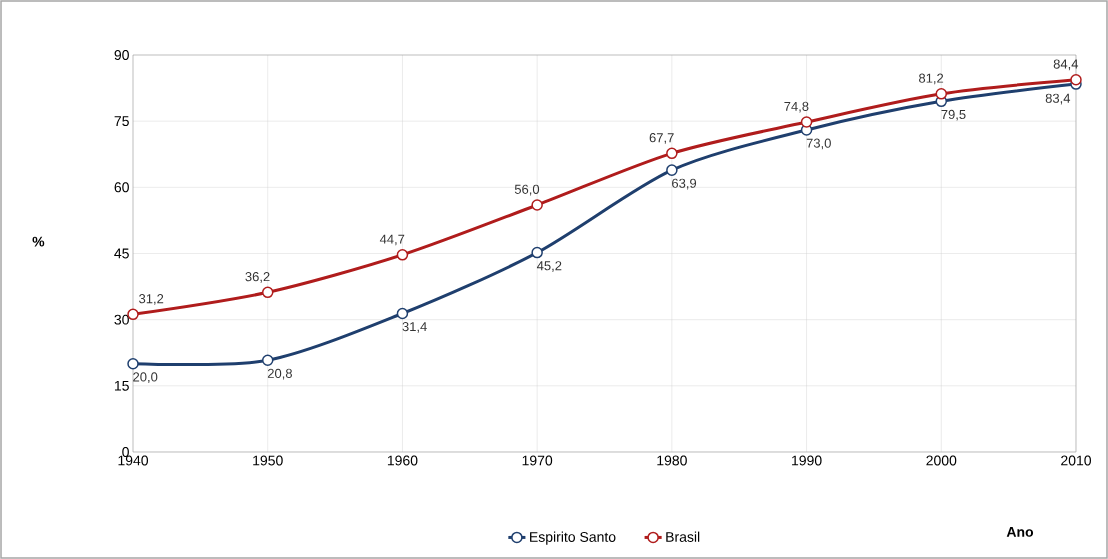  I want to click on y-tick-label: 60, so click(121, 187).